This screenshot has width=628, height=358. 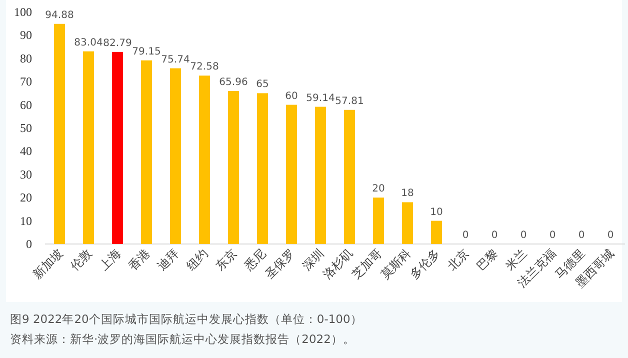 What do you see at coordinates (26, 151) in the screenshot?
I see `y-tick-label: 40` at bounding box center [26, 151].